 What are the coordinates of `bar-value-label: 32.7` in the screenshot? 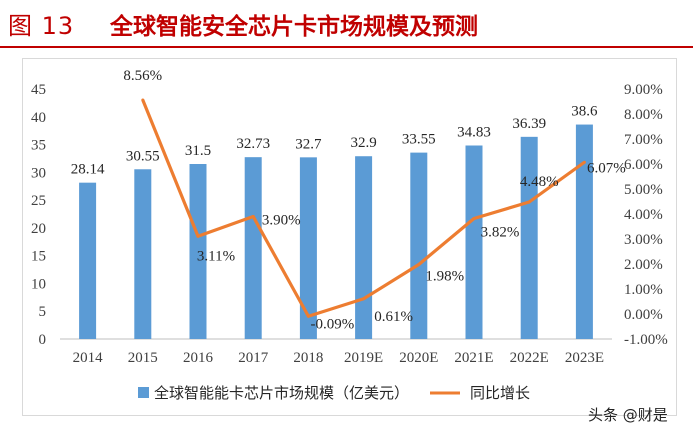 It's located at (308, 144).